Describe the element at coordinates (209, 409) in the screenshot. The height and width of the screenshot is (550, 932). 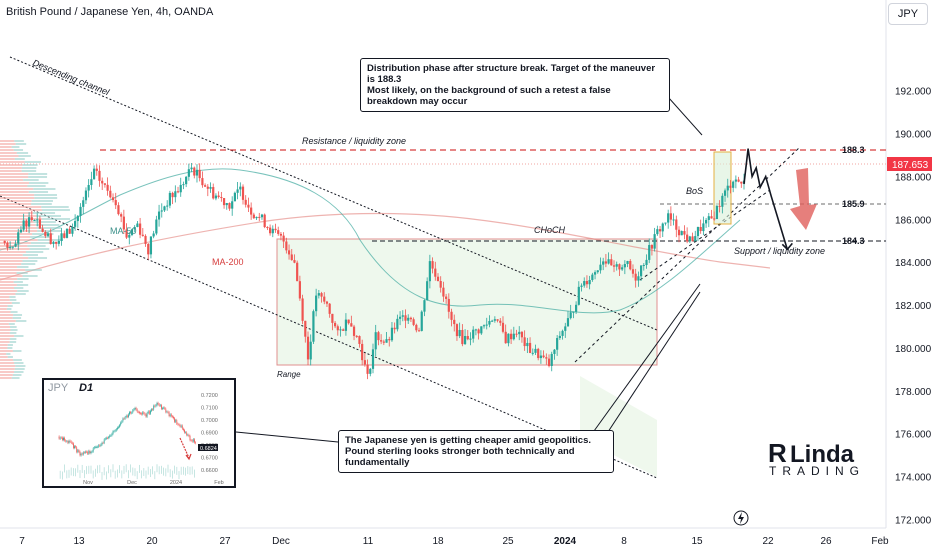
I see `inset-y-tick: 0.7100` at that location.